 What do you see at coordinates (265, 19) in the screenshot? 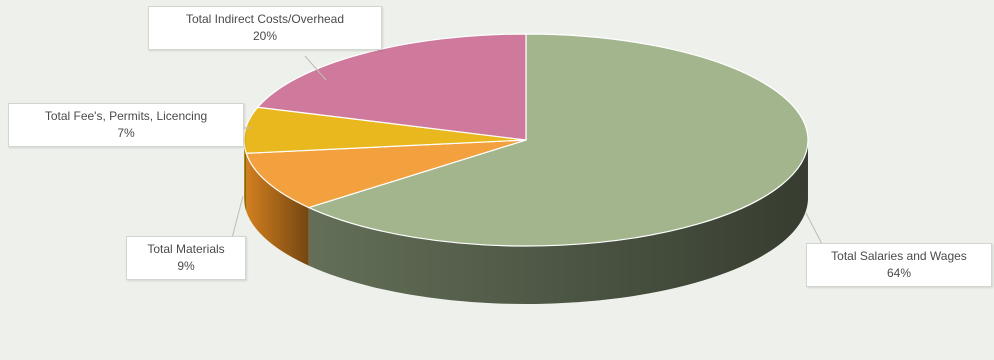
I see `slice-label-indirect-costs: Total Indirect Costs/Overhead` at bounding box center [265, 19].